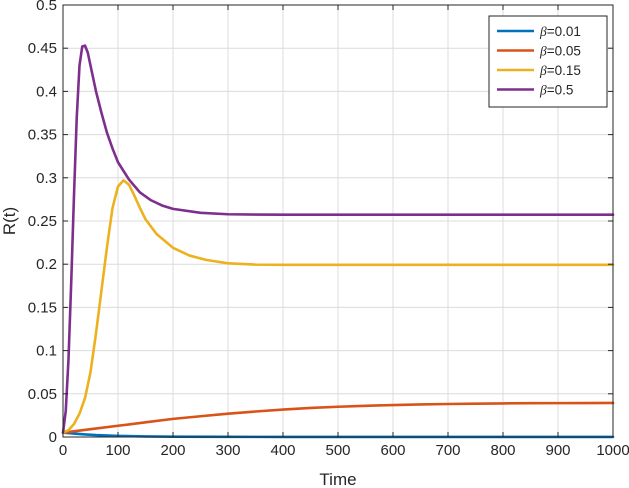 Image resolution: width=629 pixels, height=488 pixels. What do you see at coordinates (9, 221) in the screenshot?
I see `y-axis-label: R(t)` at bounding box center [9, 221].